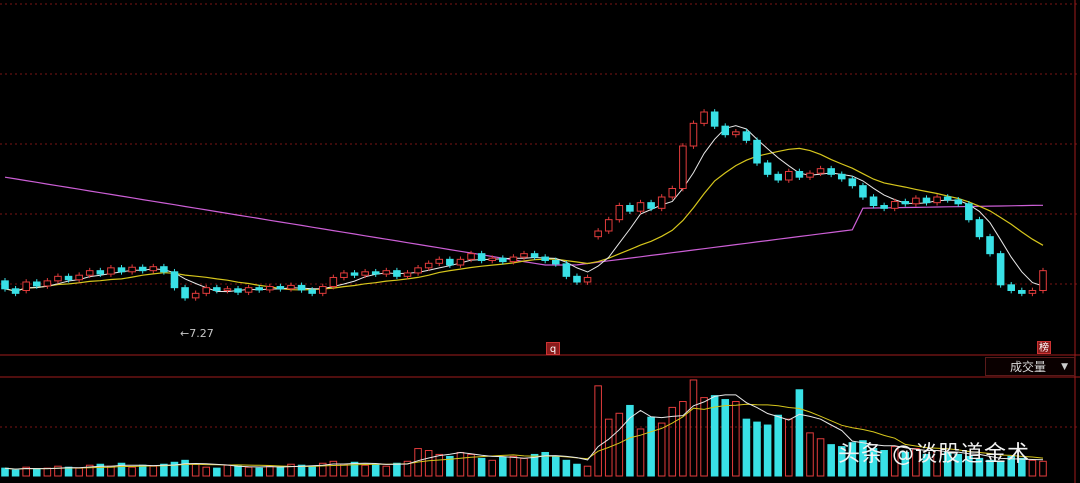 The image size is (1080, 483). I want to click on volume-indicator-select: 成交量 ▼, so click(1030, 366).